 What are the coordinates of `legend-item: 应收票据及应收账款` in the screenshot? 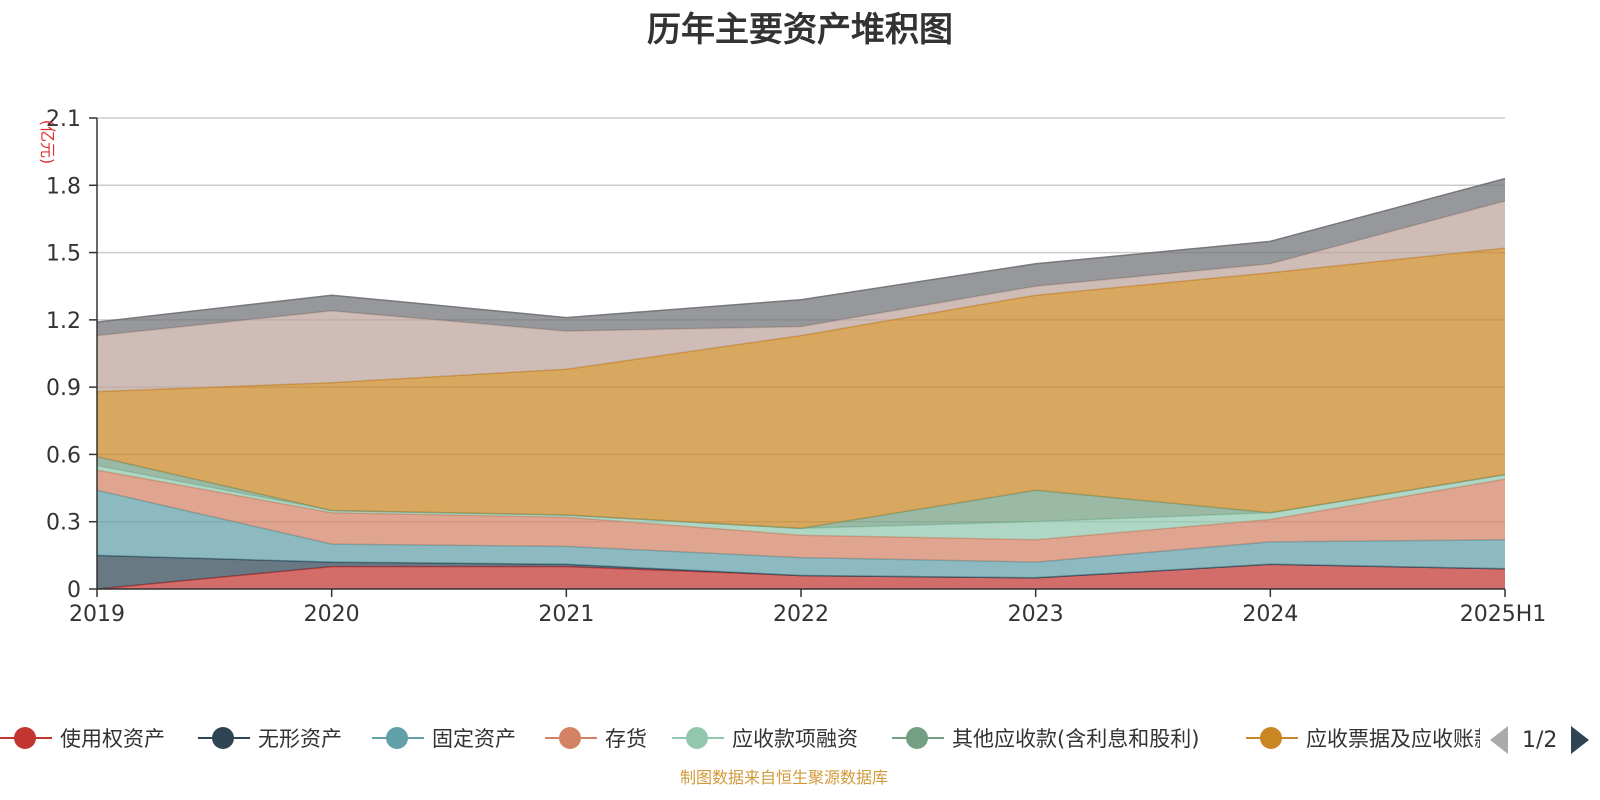 It's located at (1363, 738).